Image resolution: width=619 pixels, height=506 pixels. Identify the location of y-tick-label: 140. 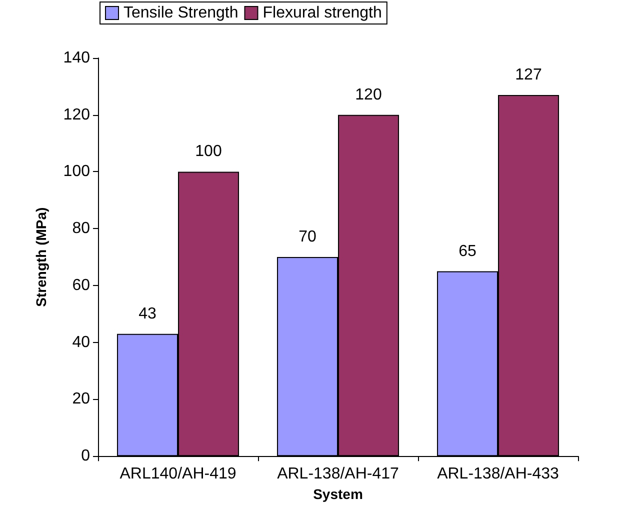
(76, 58).